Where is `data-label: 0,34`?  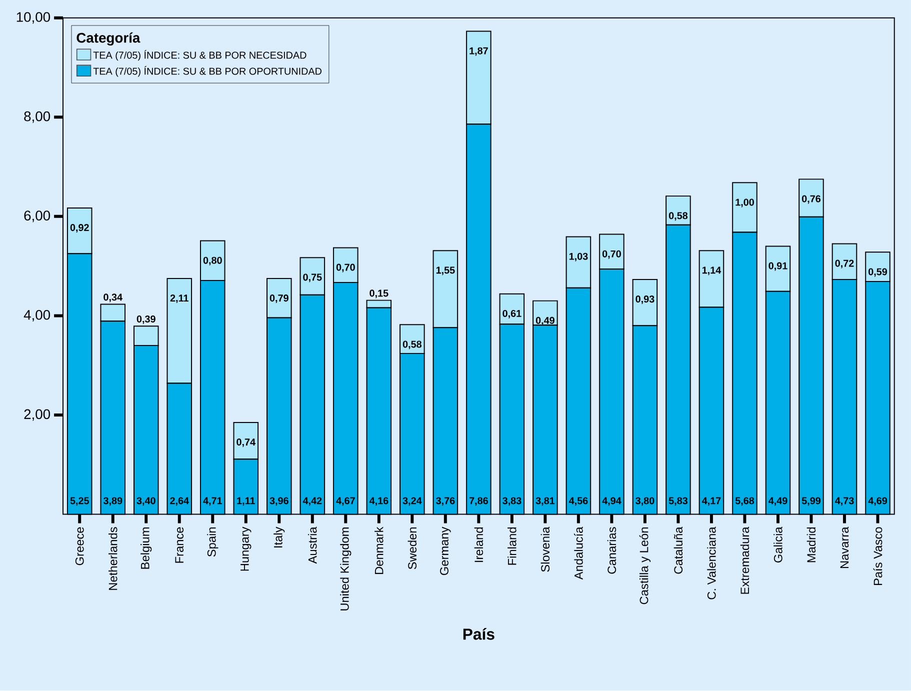
data-label: 0,34 is located at coordinates (113, 298).